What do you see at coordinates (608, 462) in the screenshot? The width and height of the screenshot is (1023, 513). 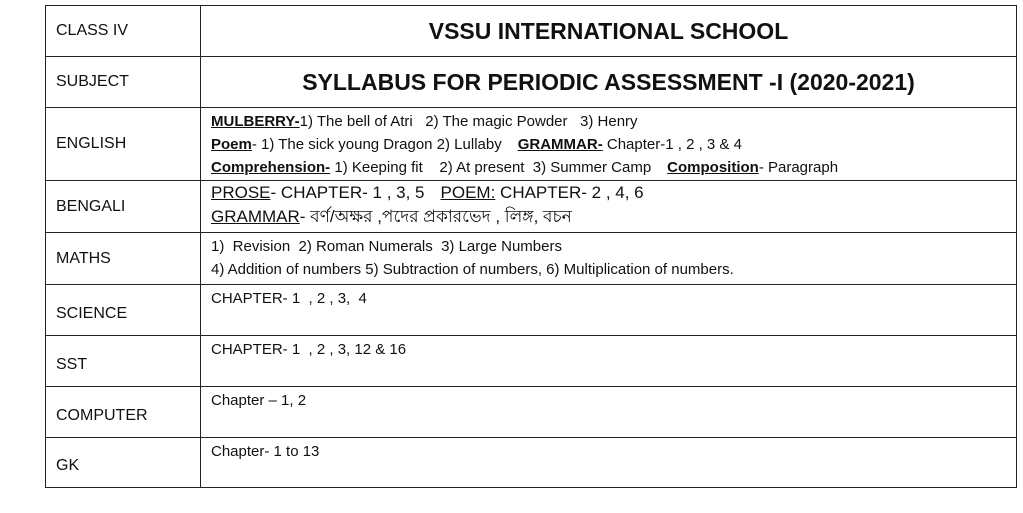 I see `gk-content: Chapter- 1 to 13` at bounding box center [608, 462].